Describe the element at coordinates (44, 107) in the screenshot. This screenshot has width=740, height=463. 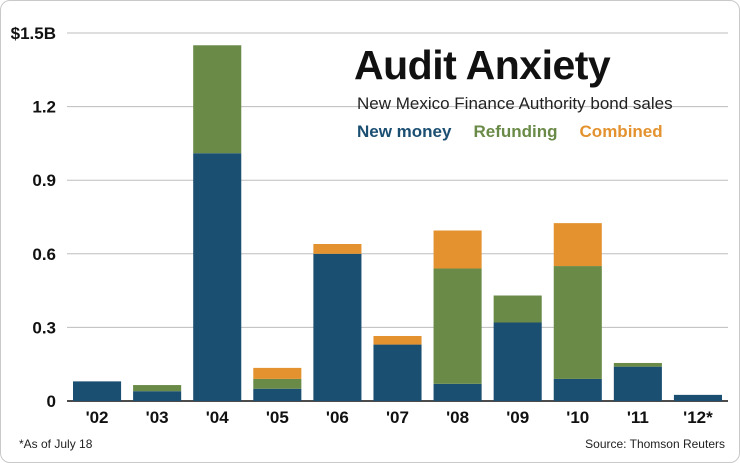
I see `y-tick-label: 1.2` at that location.